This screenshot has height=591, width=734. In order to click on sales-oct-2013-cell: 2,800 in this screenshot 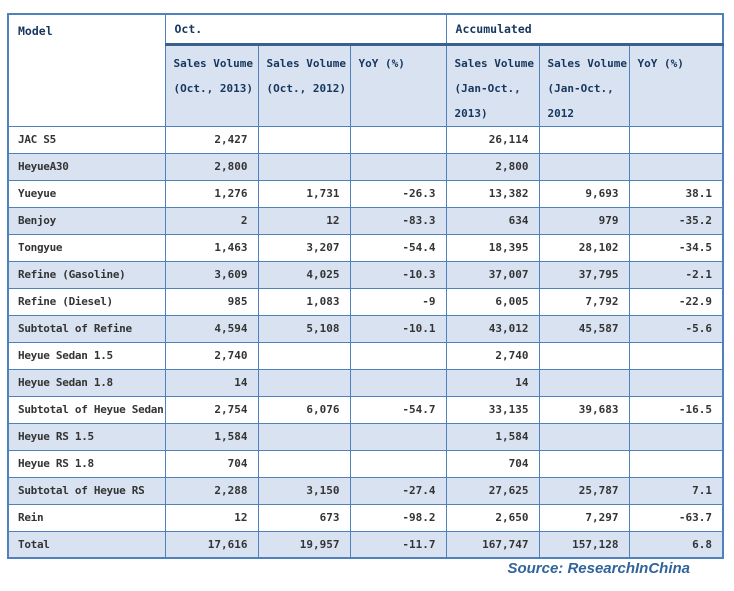, I will do `click(211, 166)`.